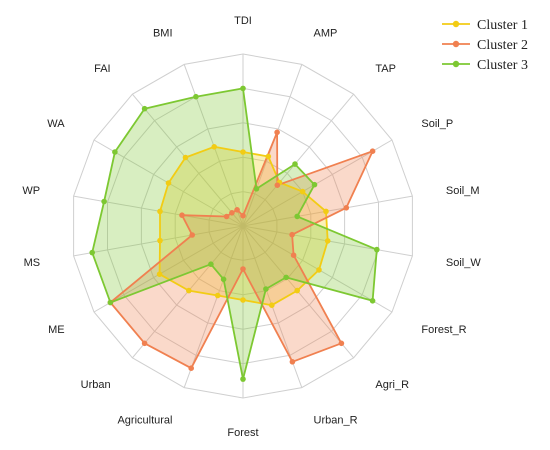 This screenshot has width=550, height=450. What do you see at coordinates (102, 69) in the screenshot?
I see `axis-label-fai: FAI` at bounding box center [102, 69].